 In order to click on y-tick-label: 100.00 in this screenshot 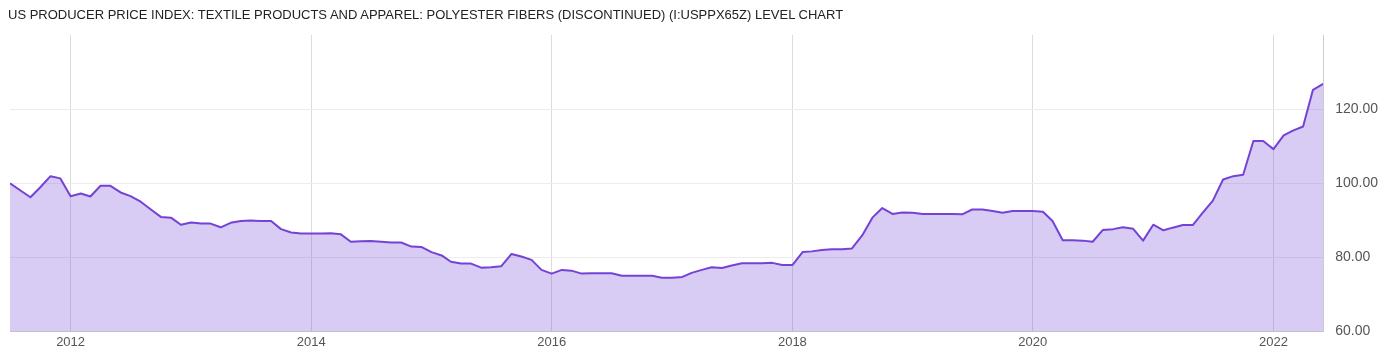, I will do `click(1357, 182)`.